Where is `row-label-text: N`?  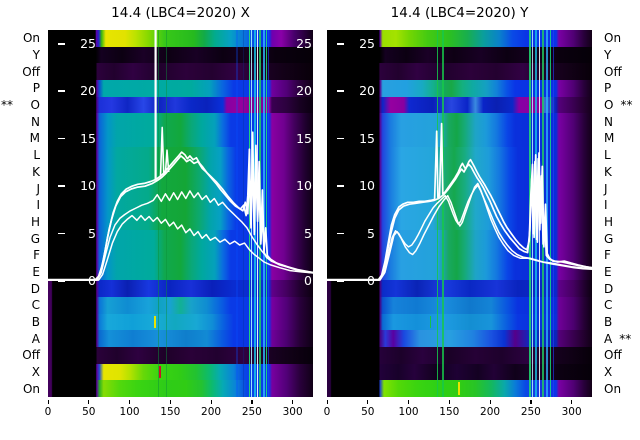 row-label-text: N is located at coordinates (35, 121).